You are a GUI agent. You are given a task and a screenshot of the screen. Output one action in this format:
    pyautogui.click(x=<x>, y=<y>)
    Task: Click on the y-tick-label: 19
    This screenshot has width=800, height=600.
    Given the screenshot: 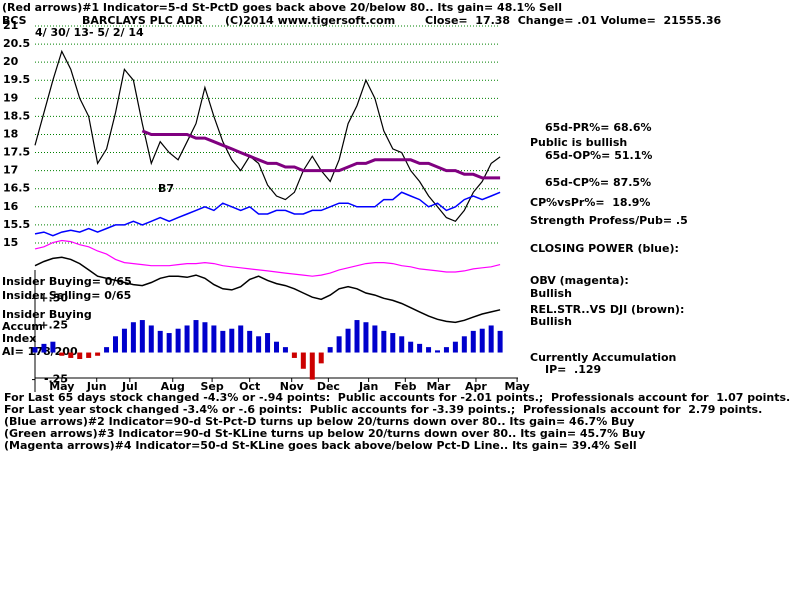 What is the action you would take?
    pyautogui.click(x=10, y=97)
    